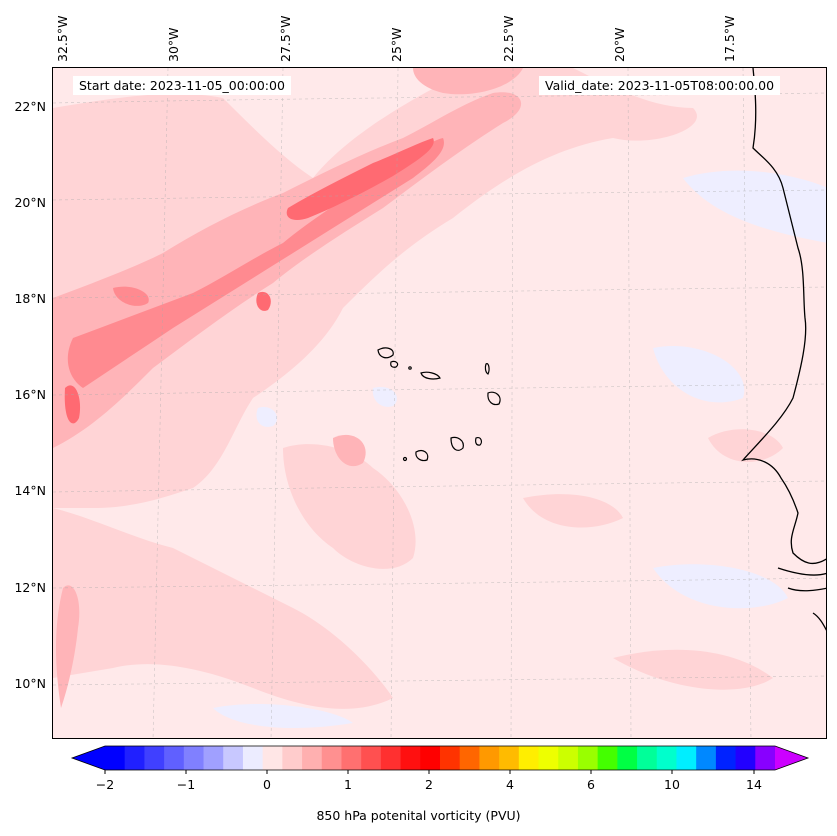 The image size is (837, 836). I want to click on lat-label: 10°N, so click(30, 683).